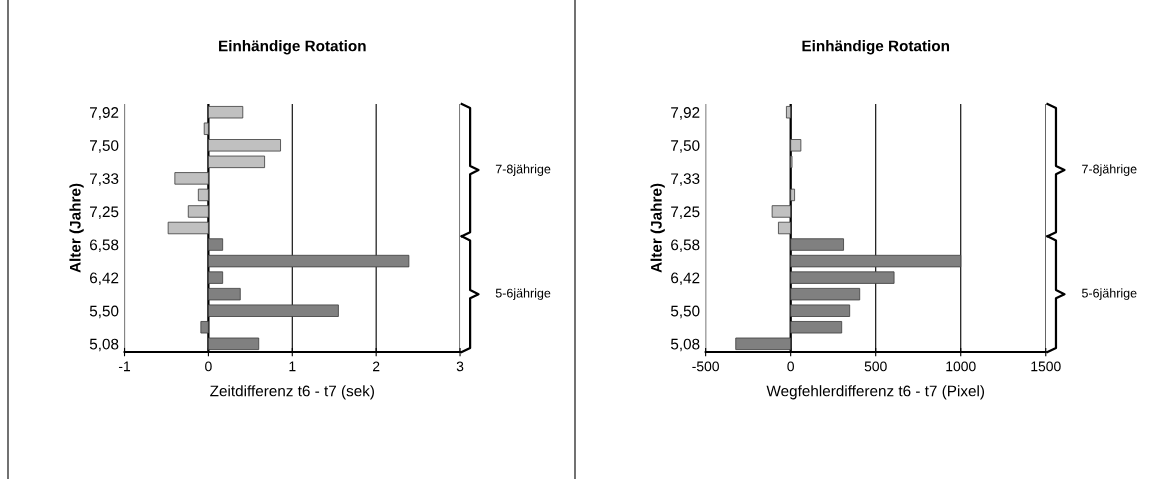  I want to click on x-tick-label: 1, so click(292, 366).